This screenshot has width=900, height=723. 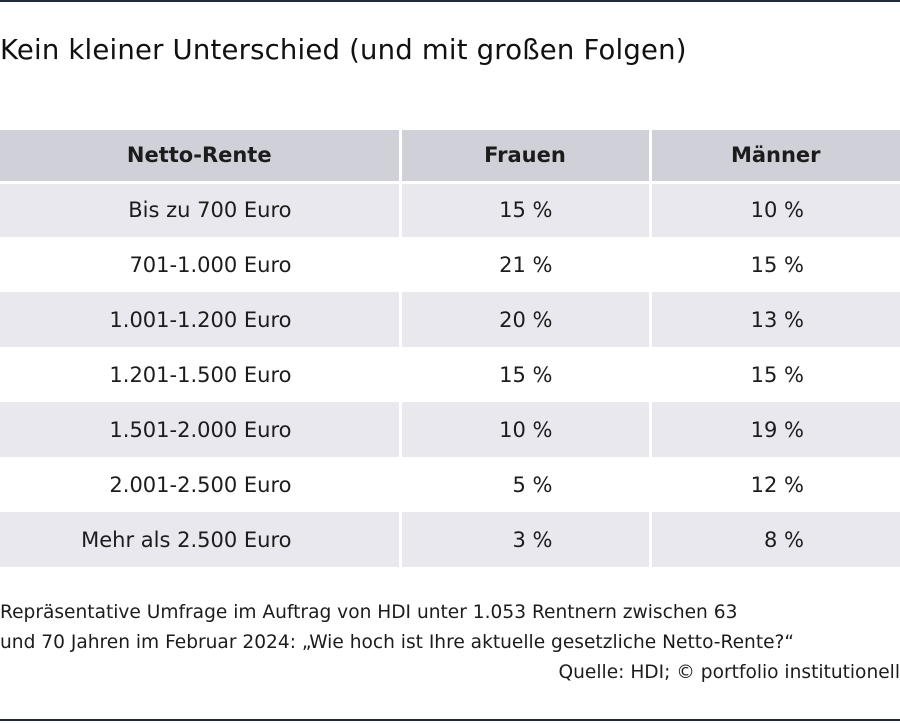 What do you see at coordinates (524, 429) in the screenshot?
I see `cell-frauen: 10 %` at bounding box center [524, 429].